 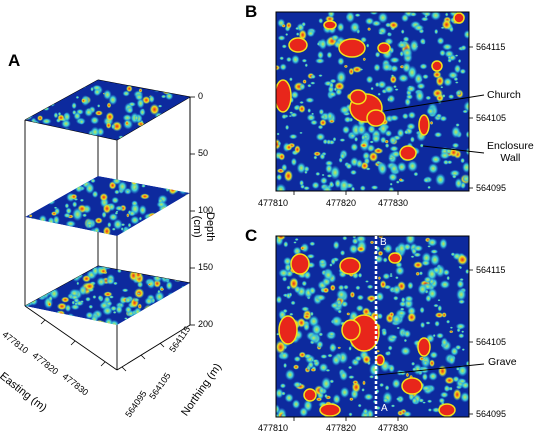 What do you see at coordinates (73, 343) in the screenshot?
I see `easting-axis` at bounding box center [73, 343].